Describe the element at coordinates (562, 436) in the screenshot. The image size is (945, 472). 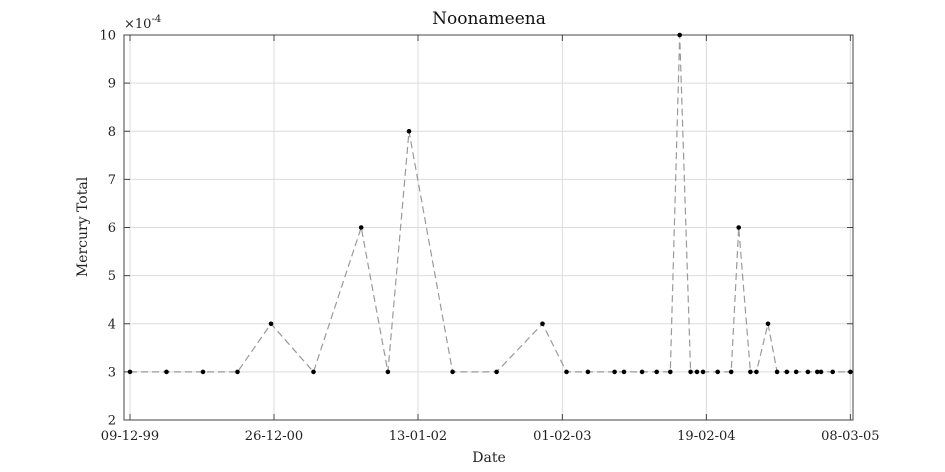
I see `x-tick-label: 01-02-03` at that location.